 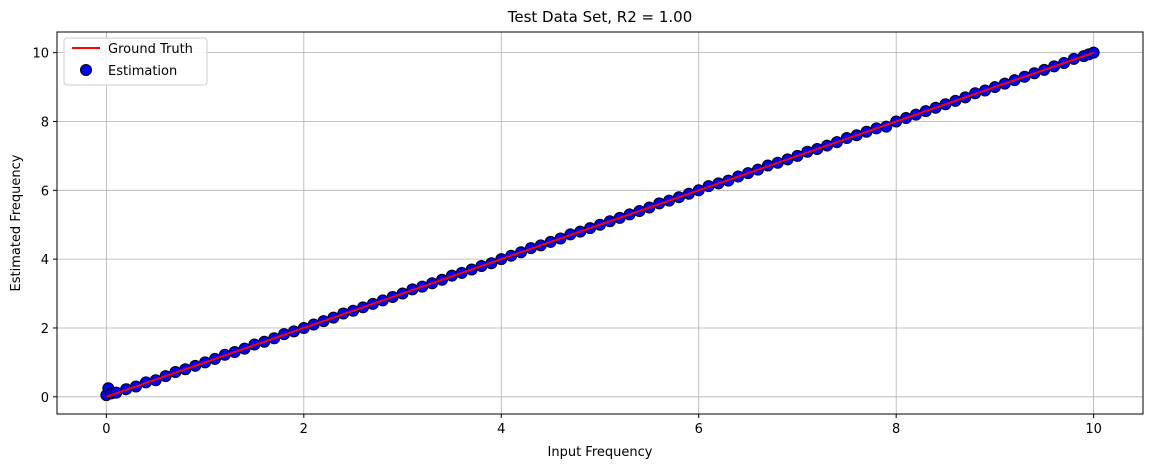 What do you see at coordinates (600, 452) in the screenshot?
I see `x-axis-label: Input Frequency` at bounding box center [600, 452].